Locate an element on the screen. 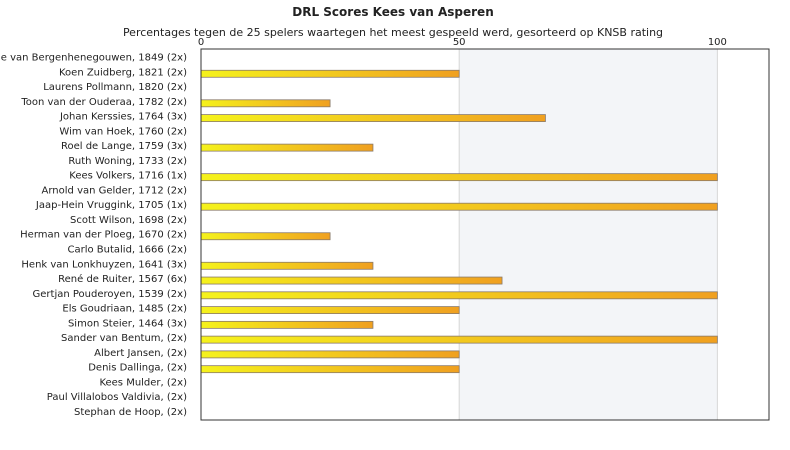 The height and width of the screenshot is (450, 790). chart-title: DRL Scores Kees van Asperen is located at coordinates (393, 12).